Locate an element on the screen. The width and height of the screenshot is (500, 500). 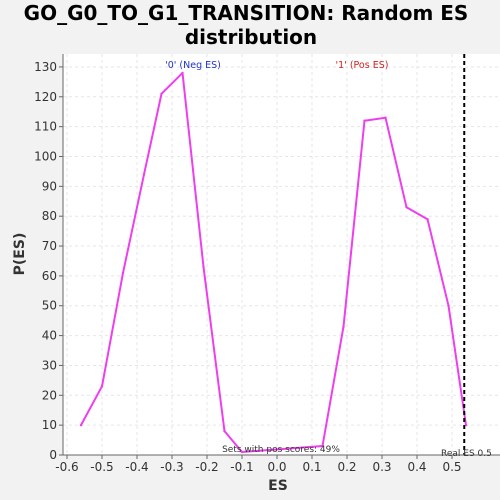
pos-scores-note: Sets with pos scores: 49% is located at coordinates (281, 450).